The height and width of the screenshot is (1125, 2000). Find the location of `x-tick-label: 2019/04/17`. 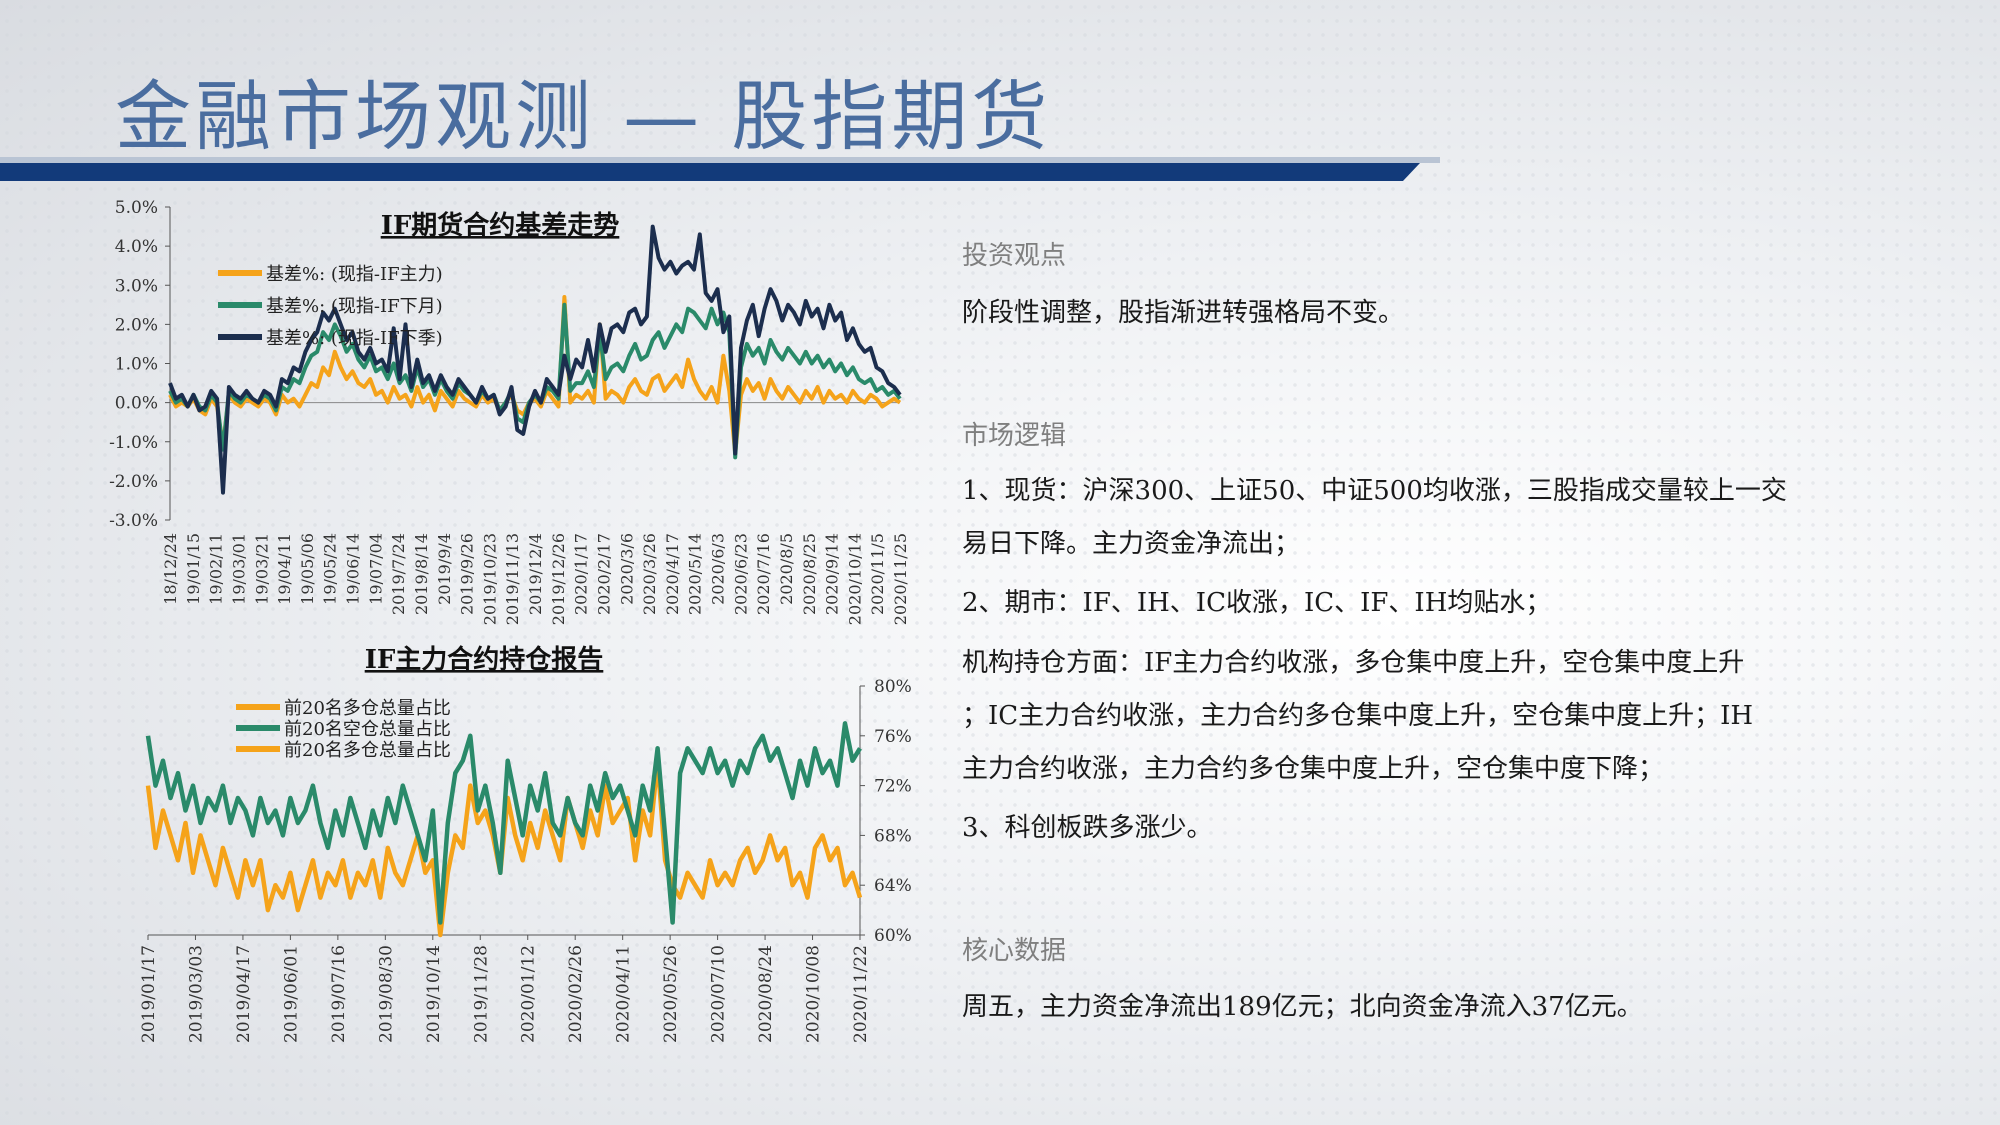

x-tick-label: 2019/04/17 is located at coordinates (244, 994).